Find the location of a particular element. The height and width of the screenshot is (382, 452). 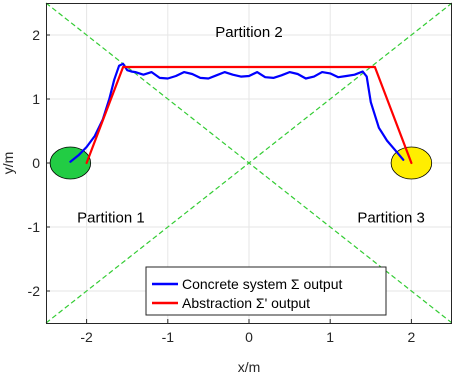

annotation-partition-3: Partition 3 is located at coordinates (391, 217).